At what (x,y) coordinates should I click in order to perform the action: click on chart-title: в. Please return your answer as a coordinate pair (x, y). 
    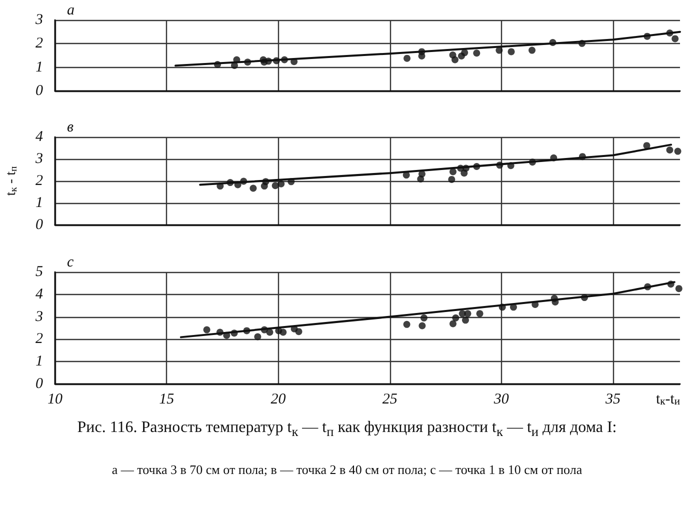
    Looking at the image, I should click on (70, 128).